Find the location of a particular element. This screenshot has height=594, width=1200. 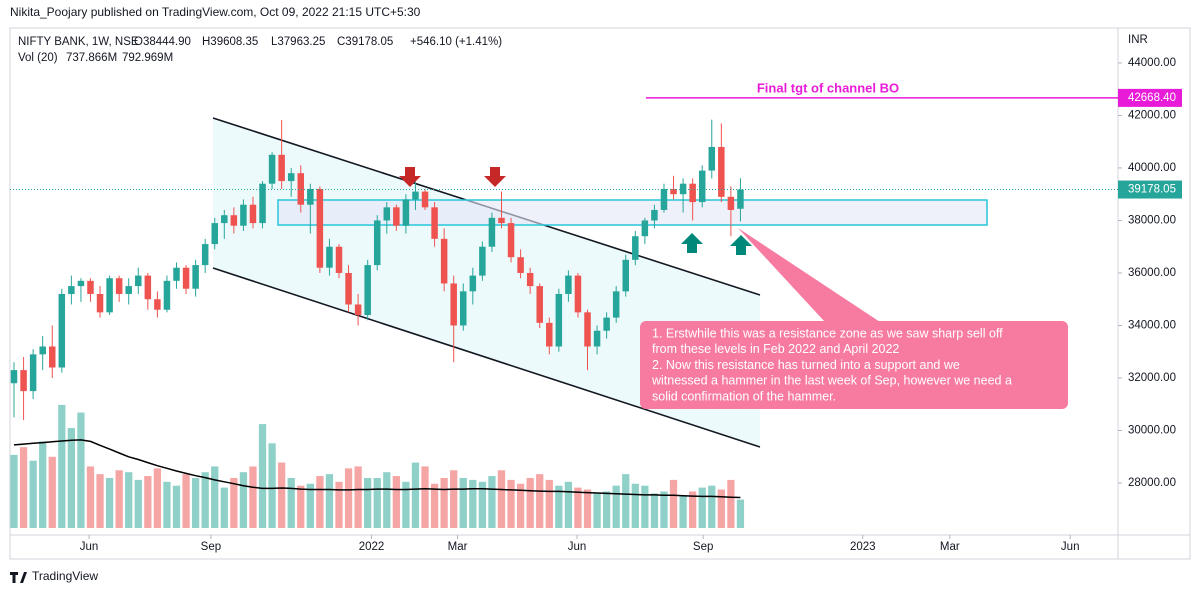

note-pointer is located at coordinates (809, 275).